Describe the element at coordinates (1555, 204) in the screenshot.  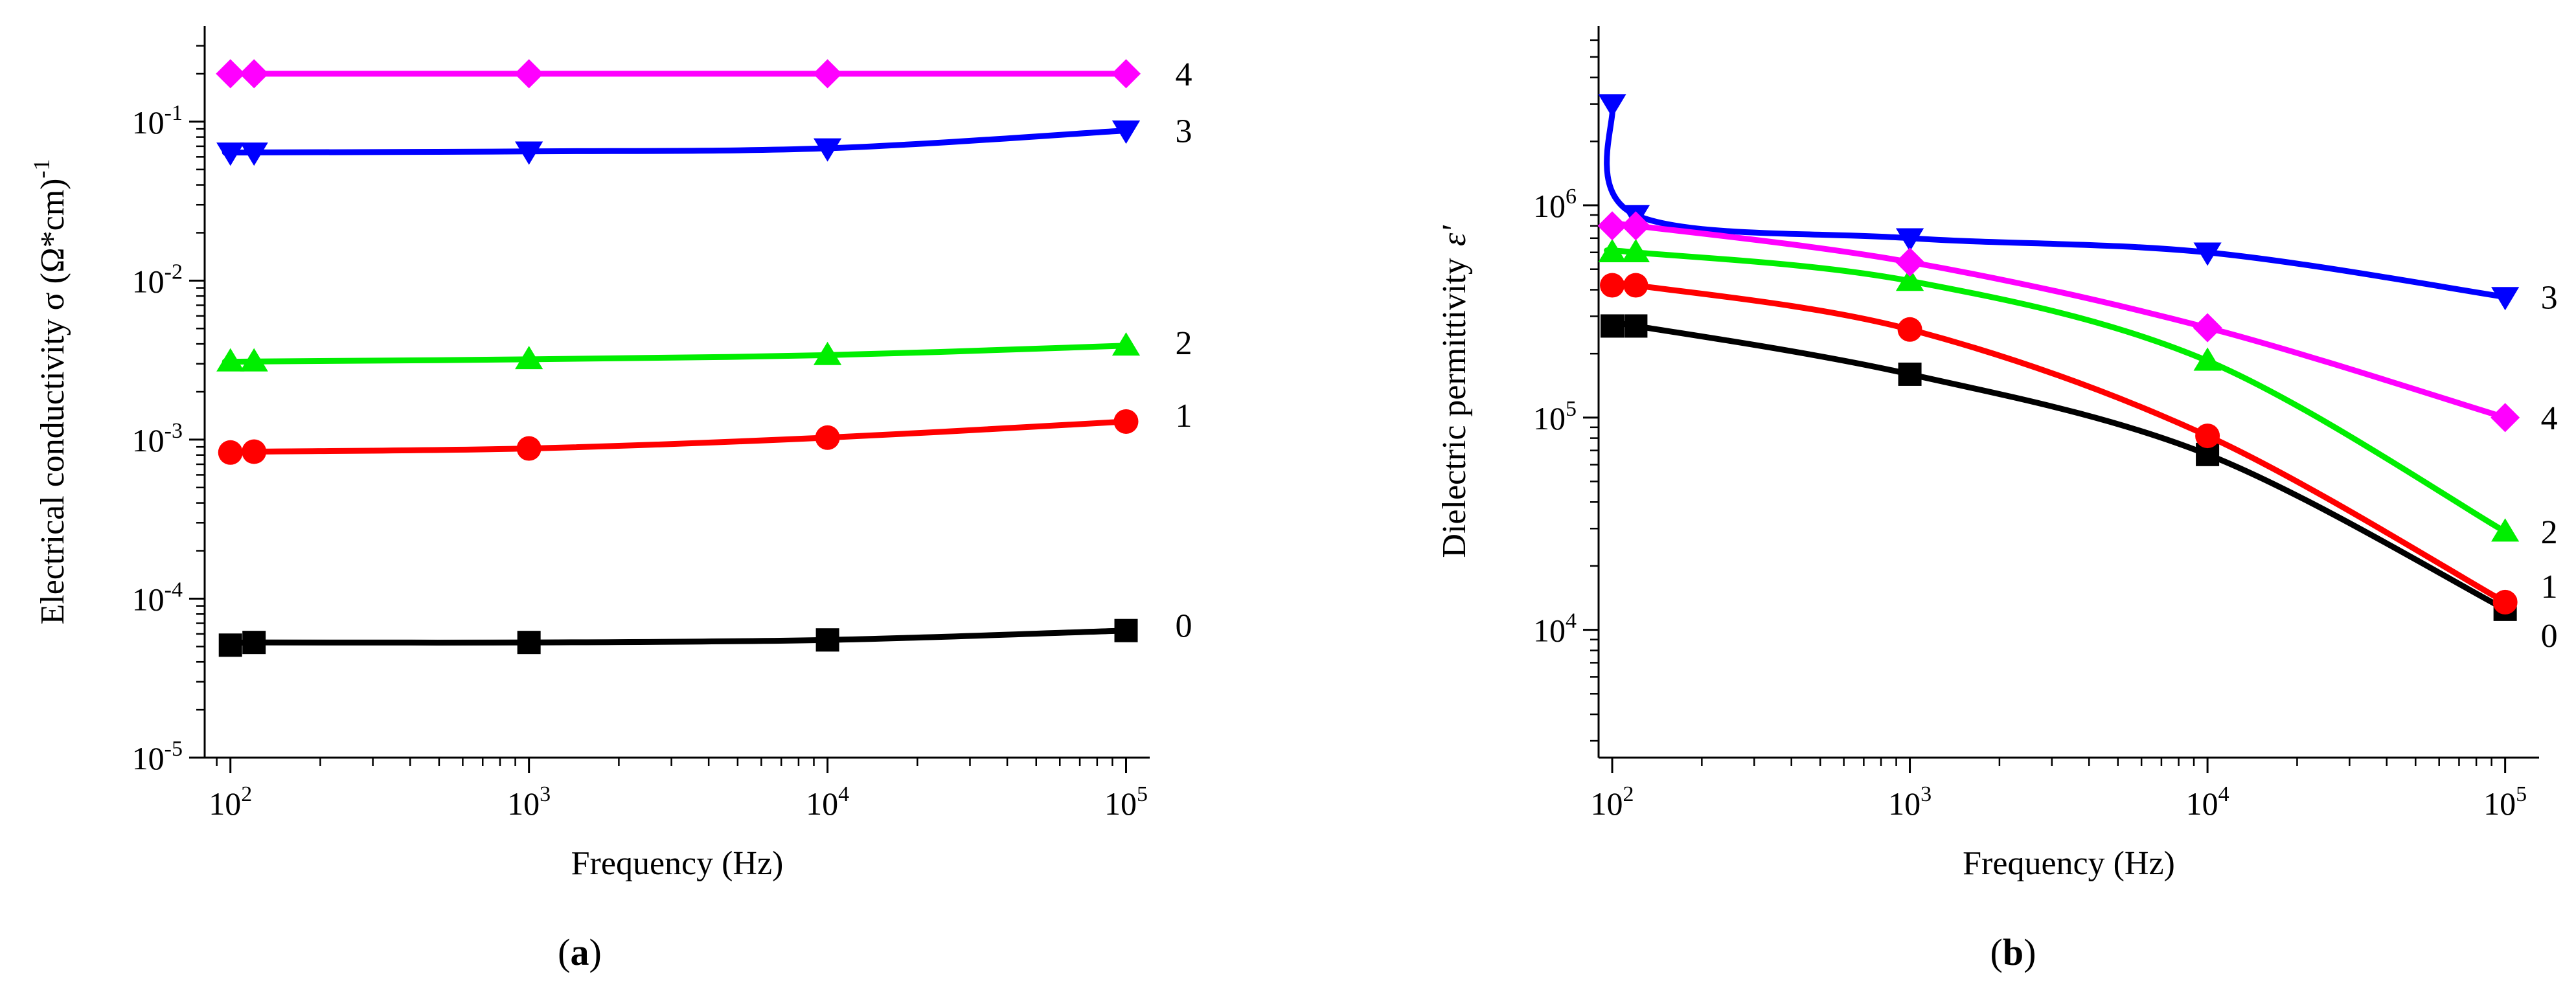
I see `y-tick-label: 10⁶` at that location.